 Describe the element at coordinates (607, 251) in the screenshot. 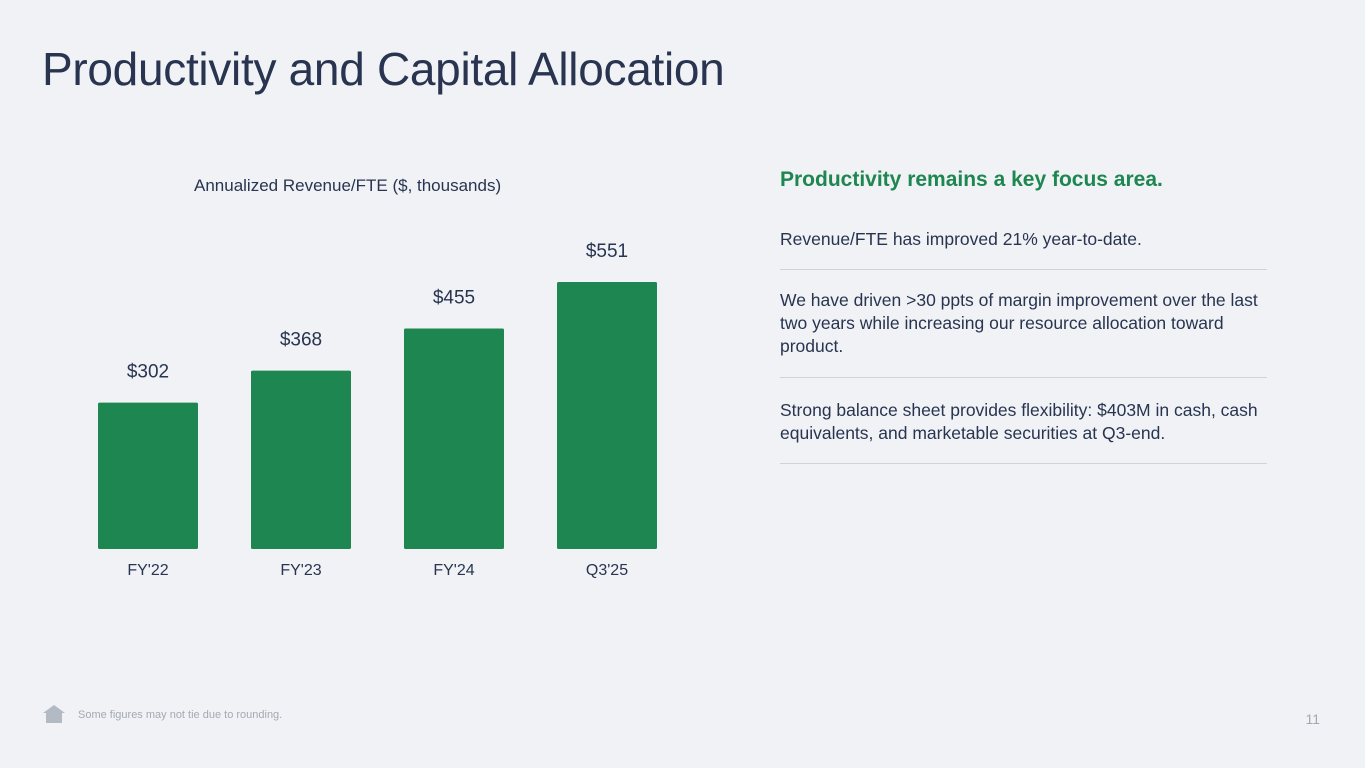

I see `data-label-3: $551` at that location.